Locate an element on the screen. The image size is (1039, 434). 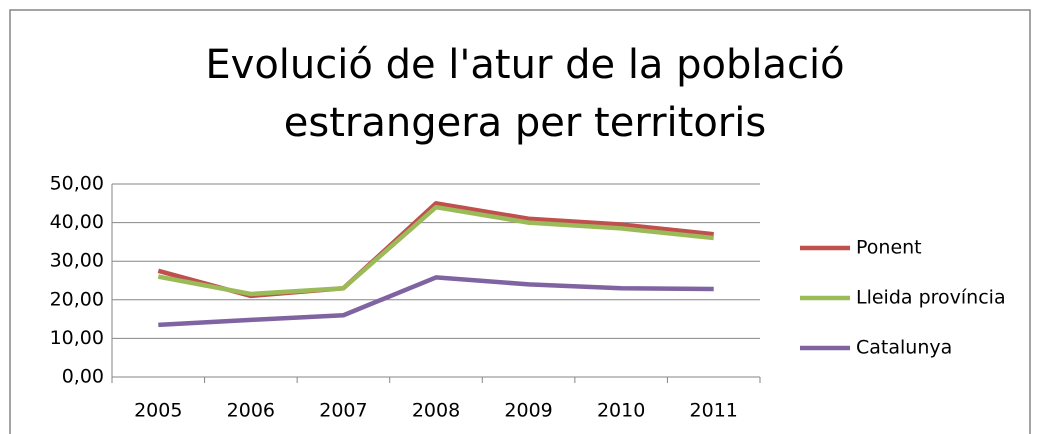
y-tick-label: 30,00 is located at coordinates (77, 261).